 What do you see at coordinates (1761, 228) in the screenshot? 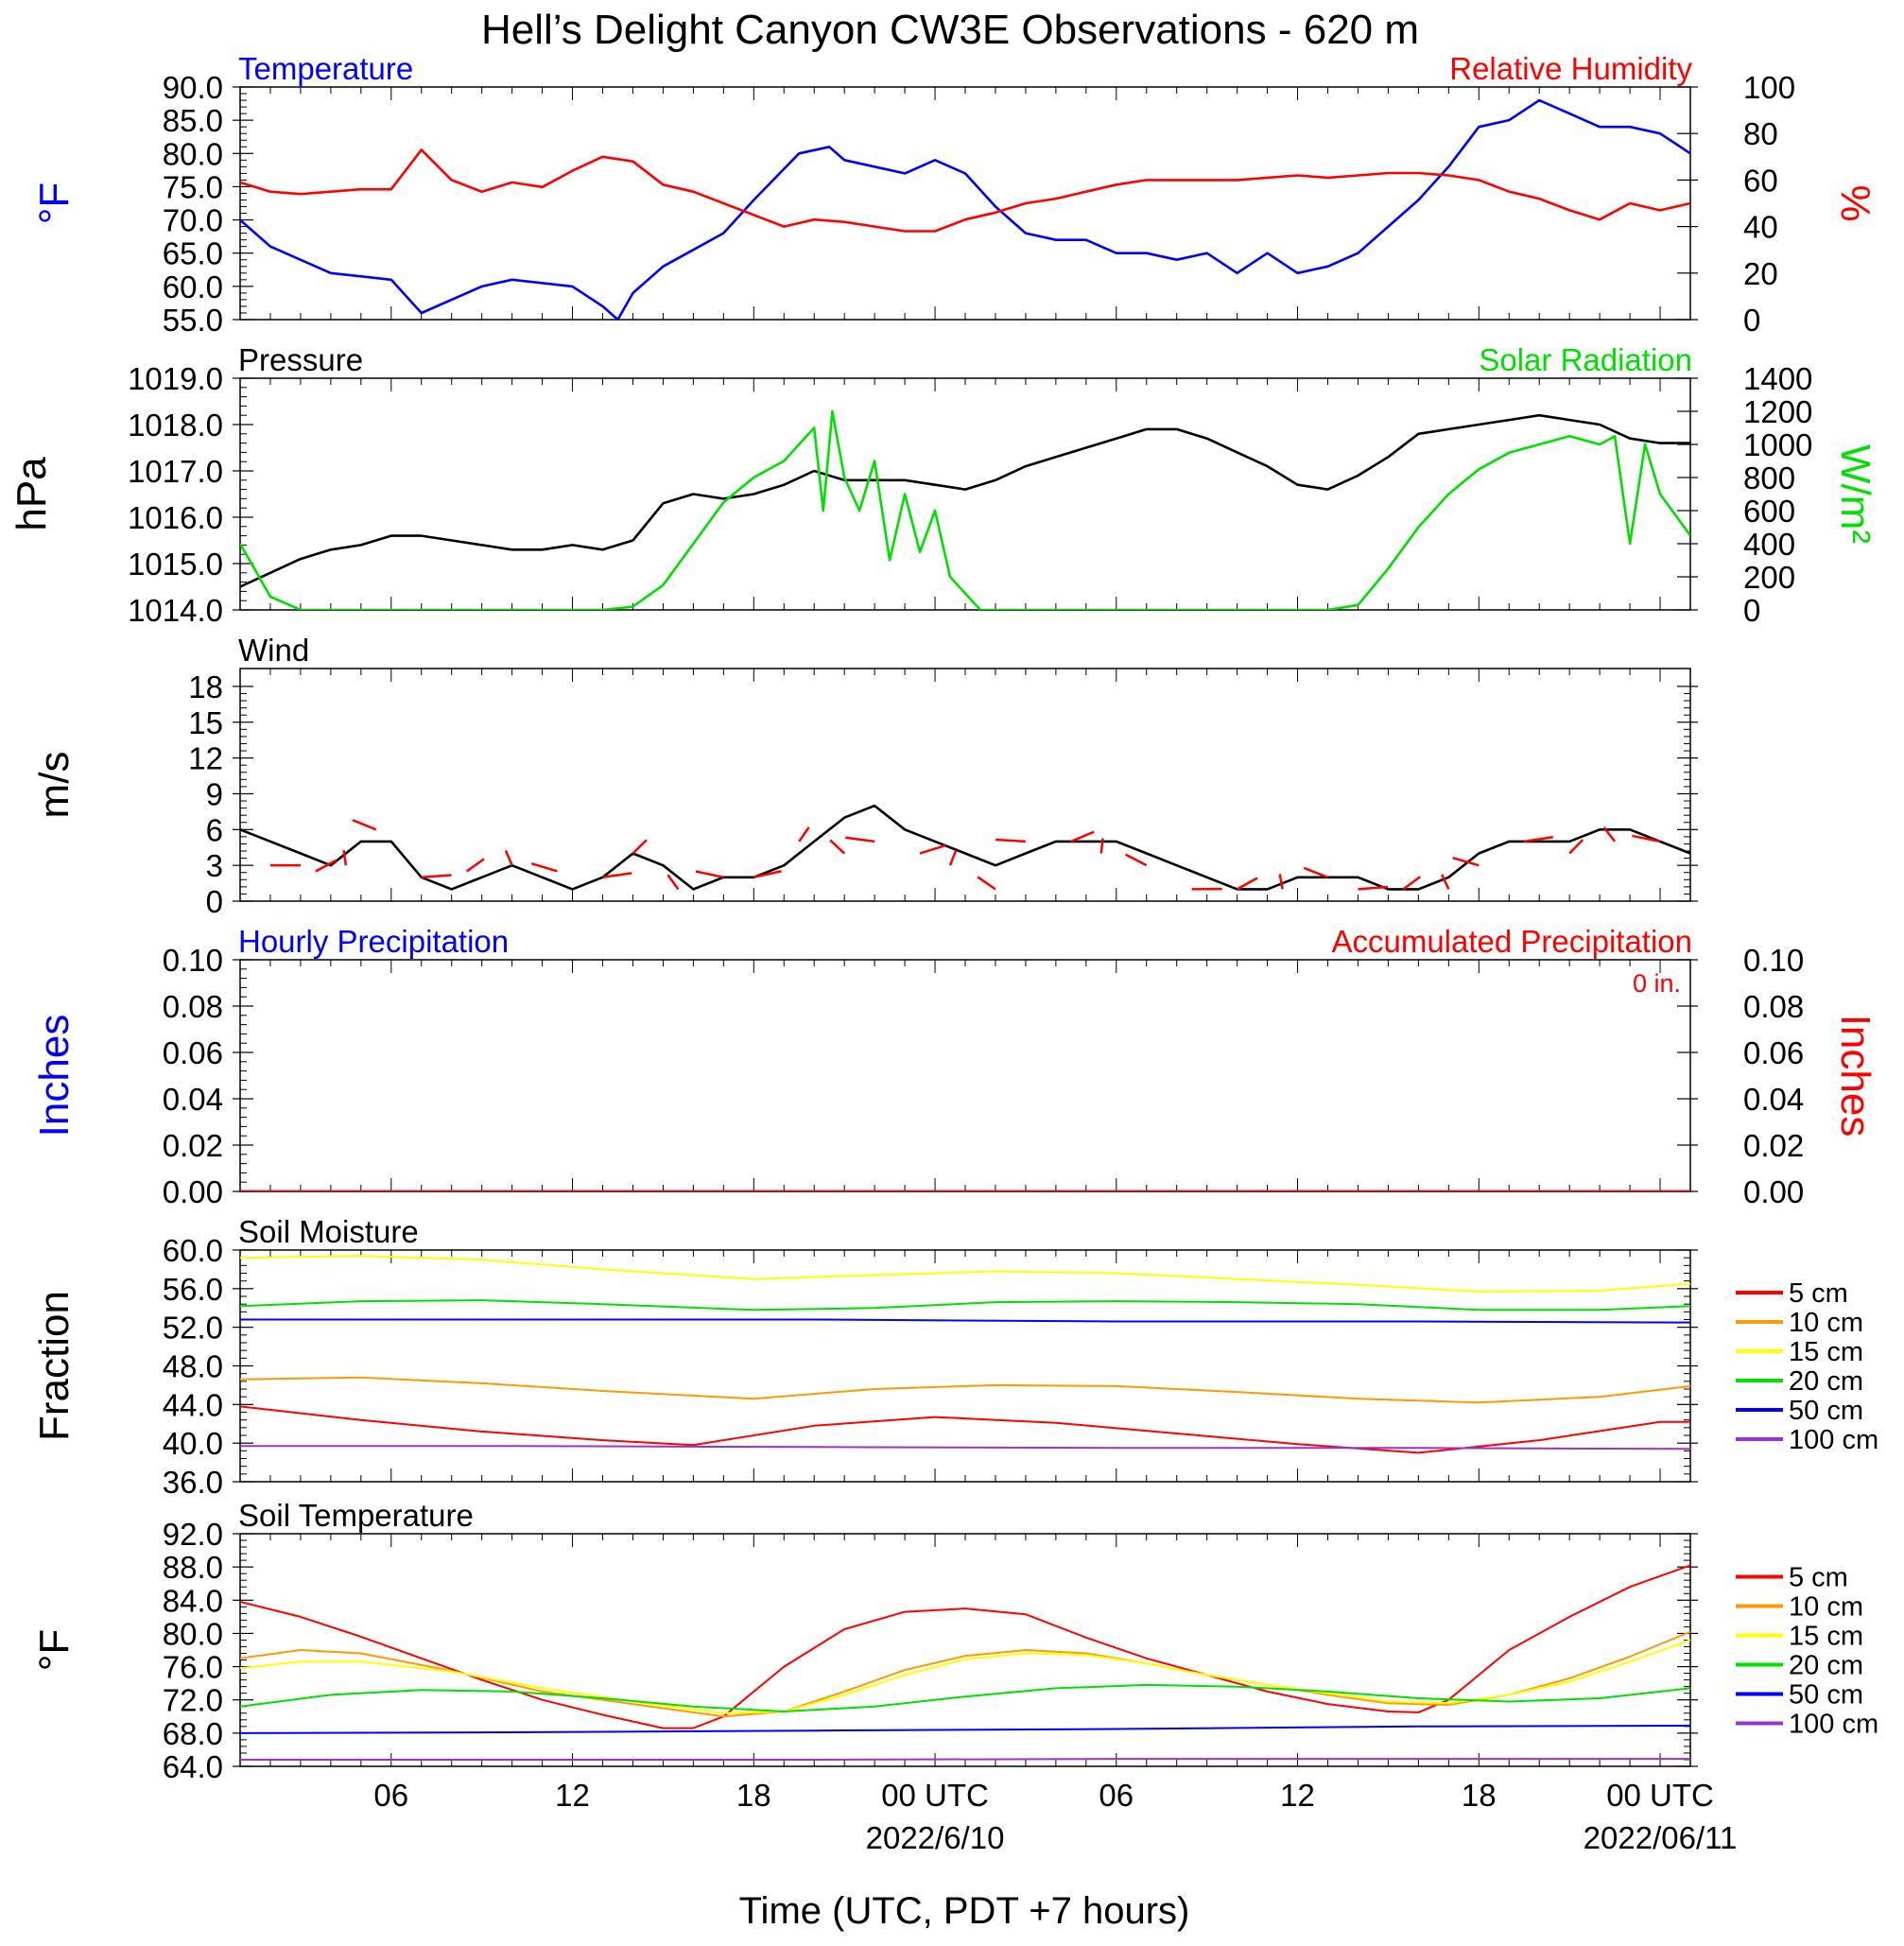
I see `y-tick-label-right: 40` at bounding box center [1761, 228].